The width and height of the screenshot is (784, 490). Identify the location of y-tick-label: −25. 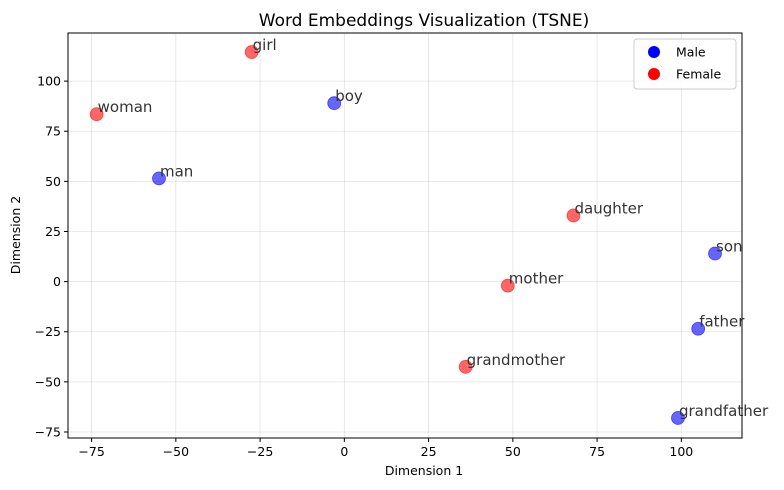
(48, 331).